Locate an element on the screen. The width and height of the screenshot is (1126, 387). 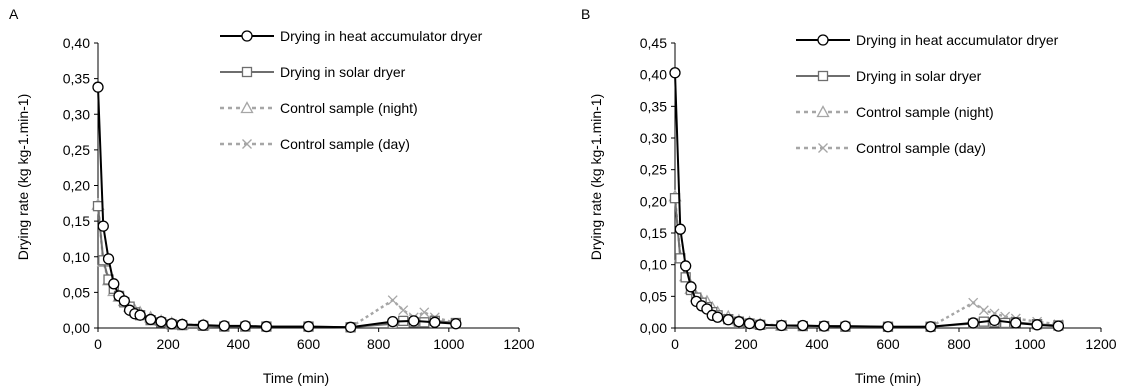
x-tick-label: 1000 is located at coordinates (1029, 344).